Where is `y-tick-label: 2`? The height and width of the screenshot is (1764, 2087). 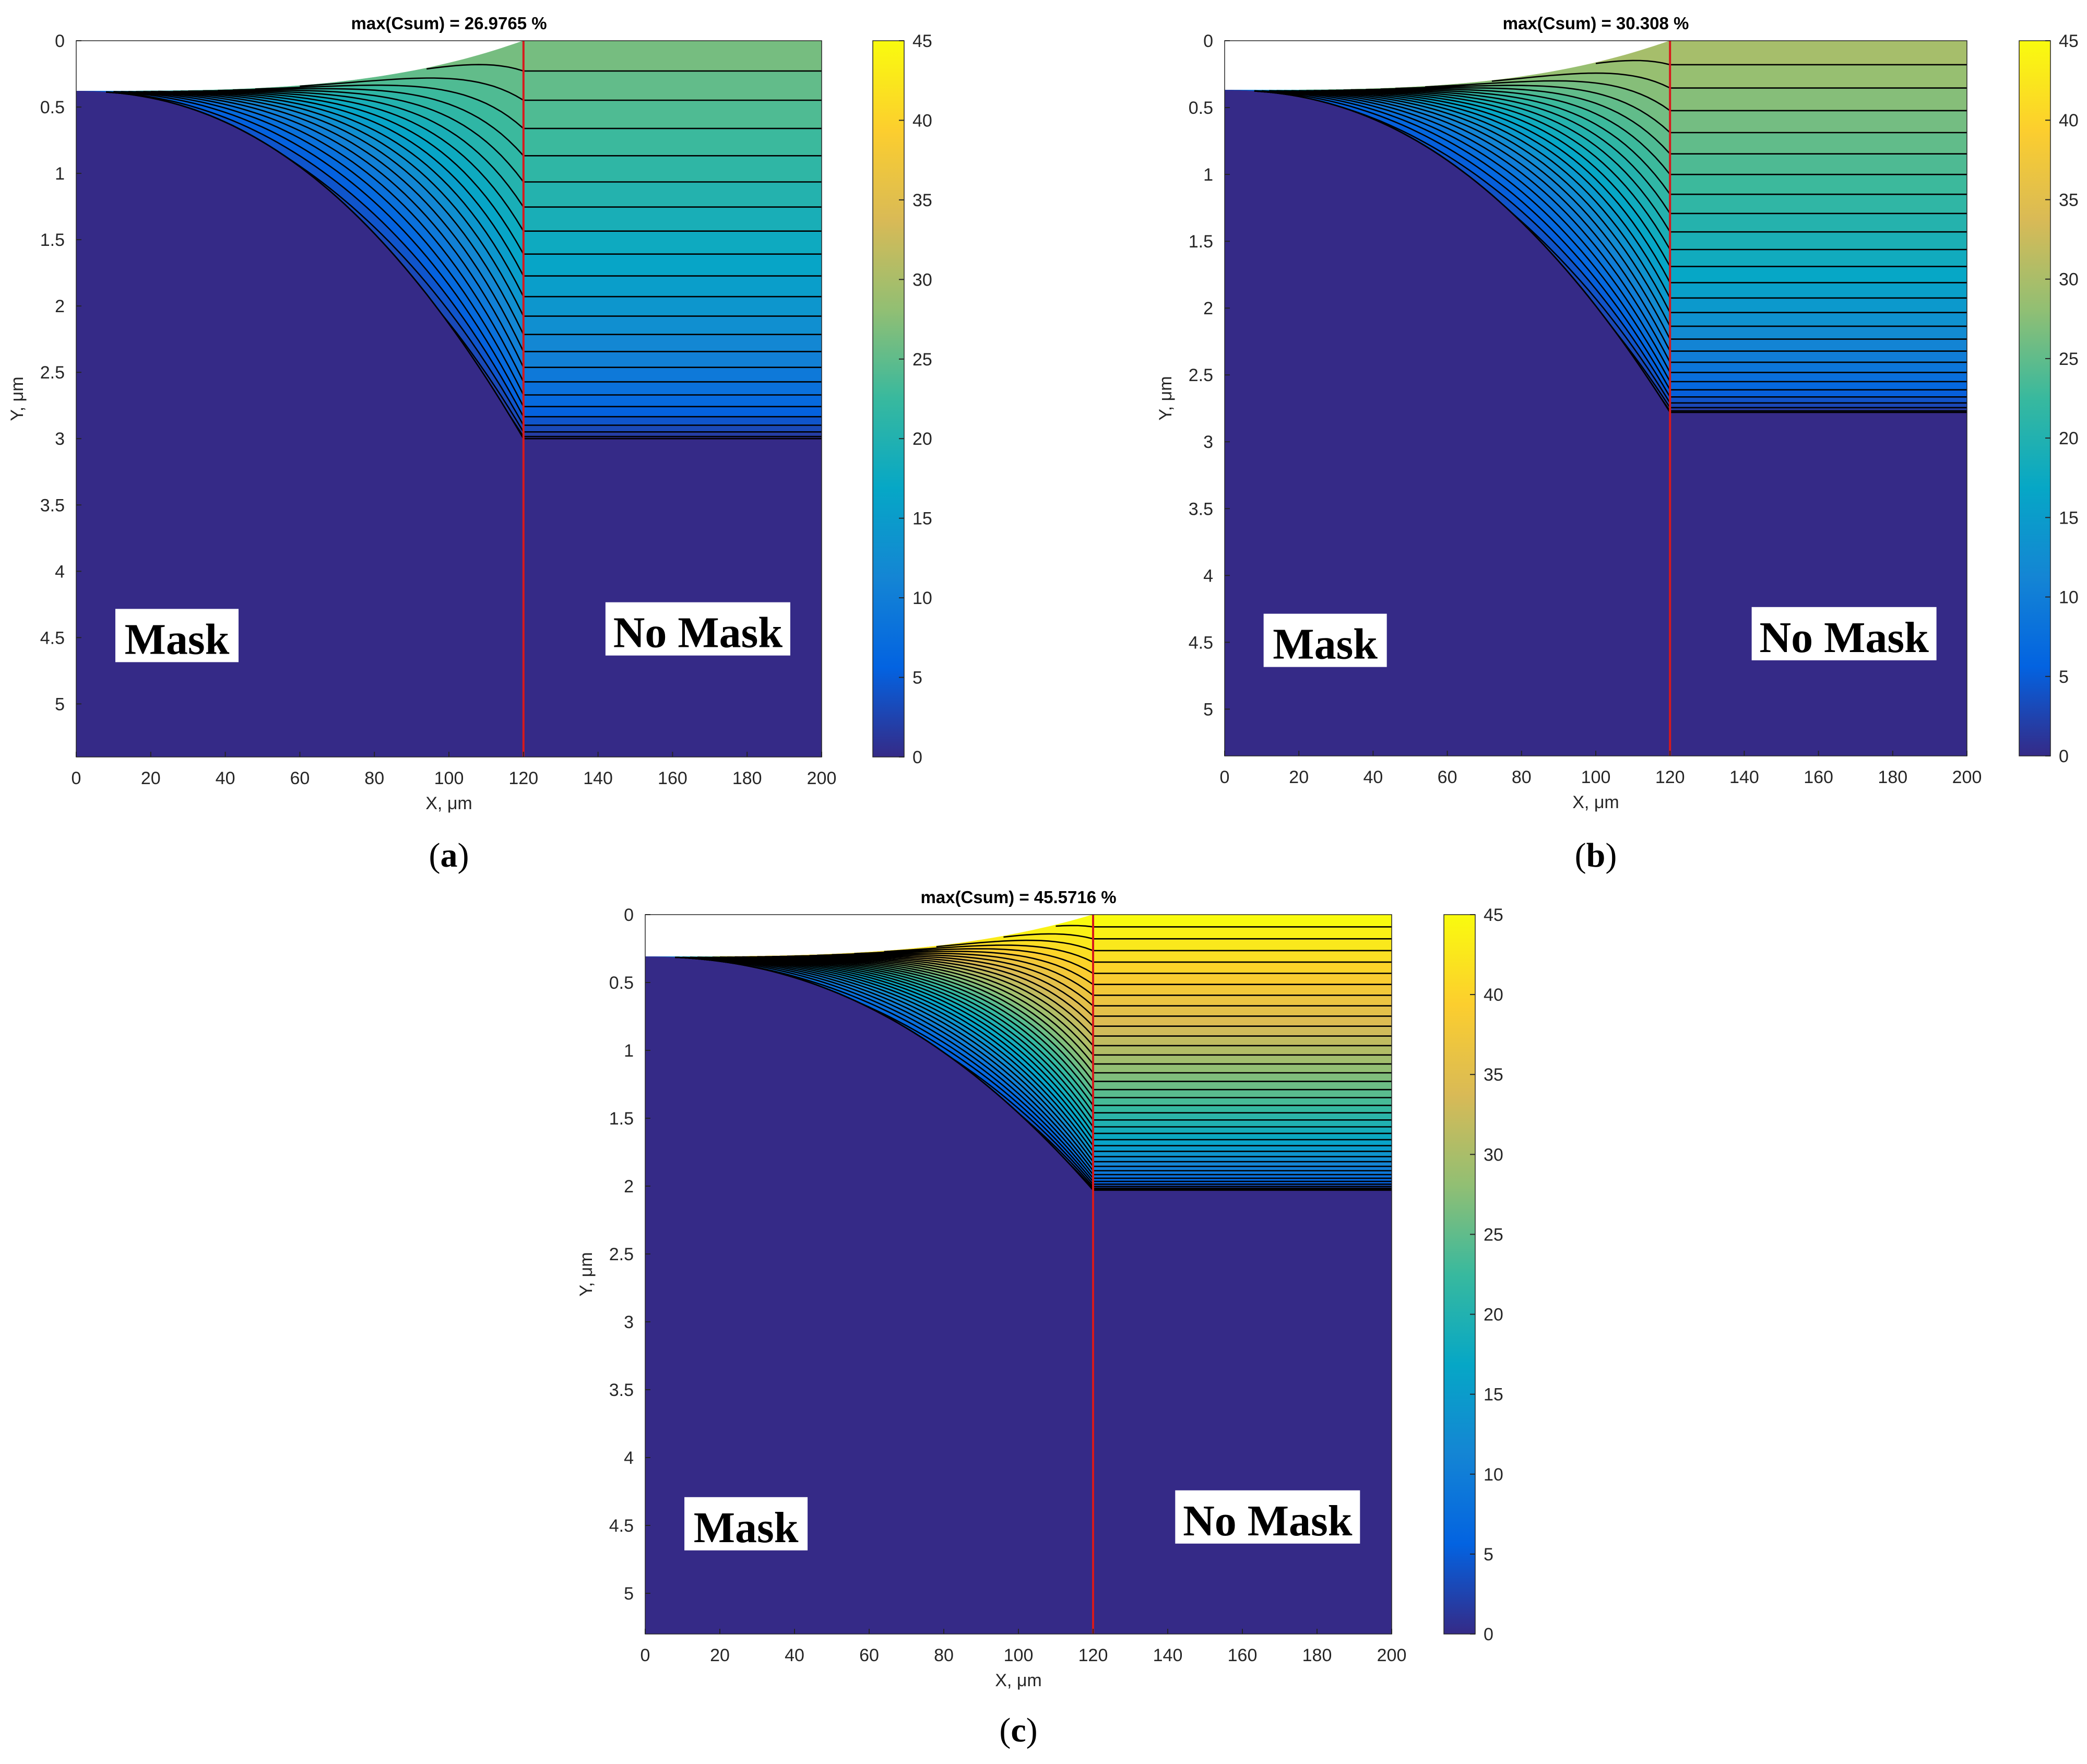 y-tick-label: 2 is located at coordinates (1208, 308).